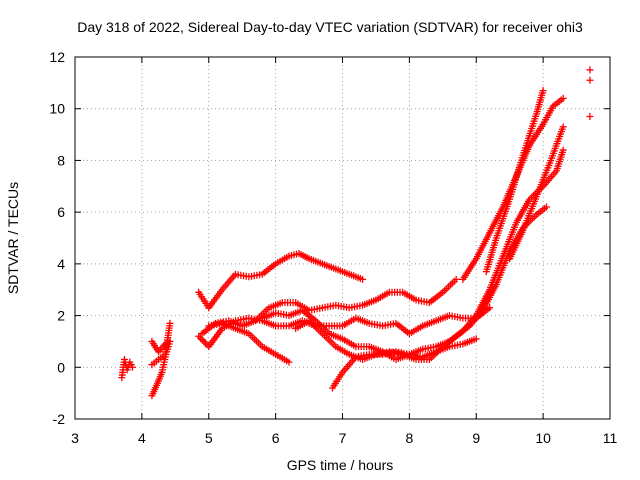  What do you see at coordinates (13, 238) in the screenshot?
I see `y-axis-label: SDTVAR / TECUs` at bounding box center [13, 238].